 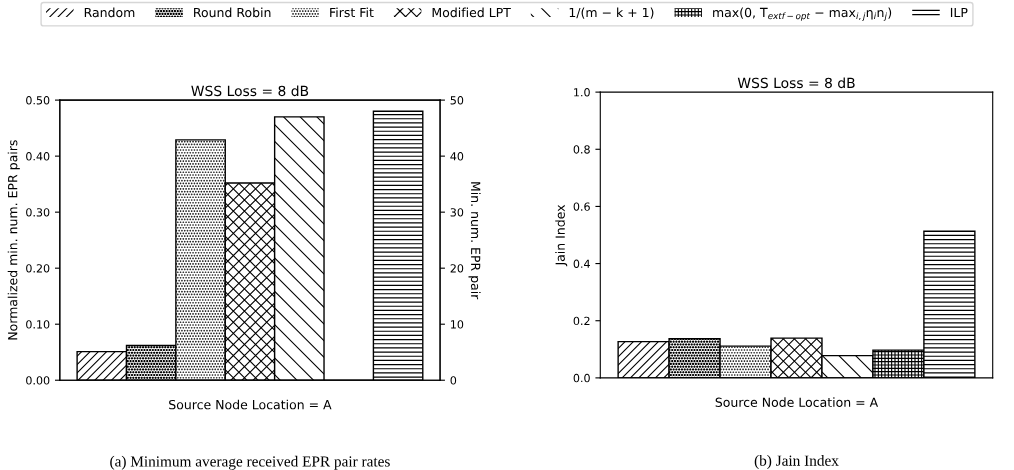 I want to click on y-tick-label: 0.10, so click(x=38, y=324).